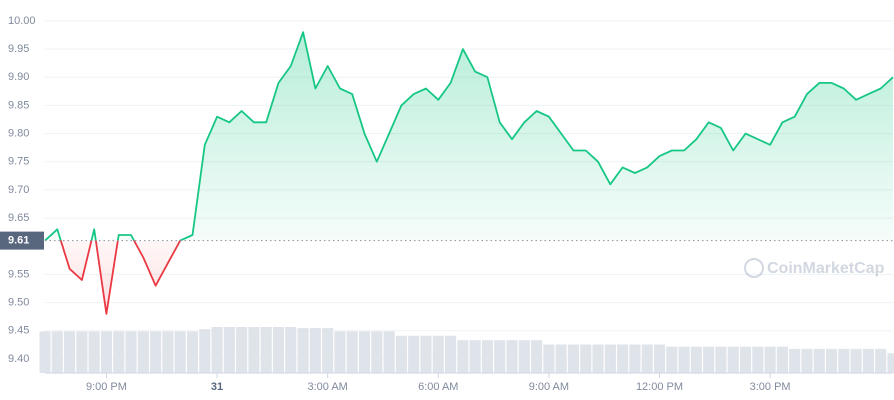 The width and height of the screenshot is (894, 400). Describe the element at coordinates (18, 331) in the screenshot. I see `y-tick-label: 9.45` at that location.